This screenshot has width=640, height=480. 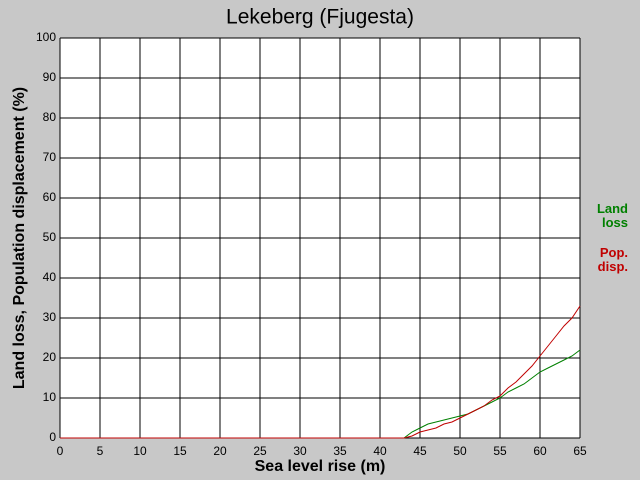 What do you see at coordinates (19, 238) in the screenshot?
I see `y-axis-label: Land loss, Population displacement (%)` at bounding box center [19, 238].